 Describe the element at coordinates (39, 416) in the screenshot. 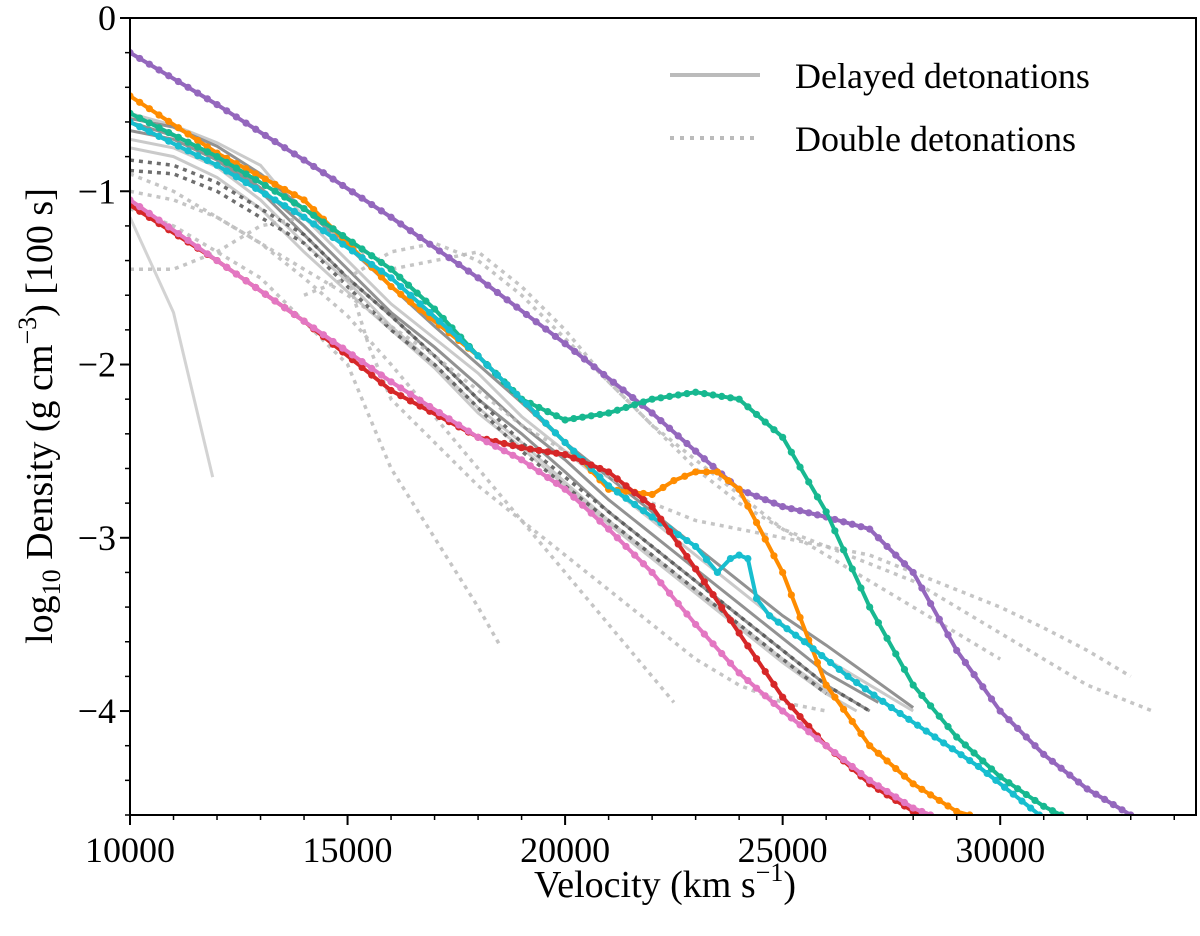

I see `y-axis-label: log10 Density (g cm−3) [100 s]` at that location.